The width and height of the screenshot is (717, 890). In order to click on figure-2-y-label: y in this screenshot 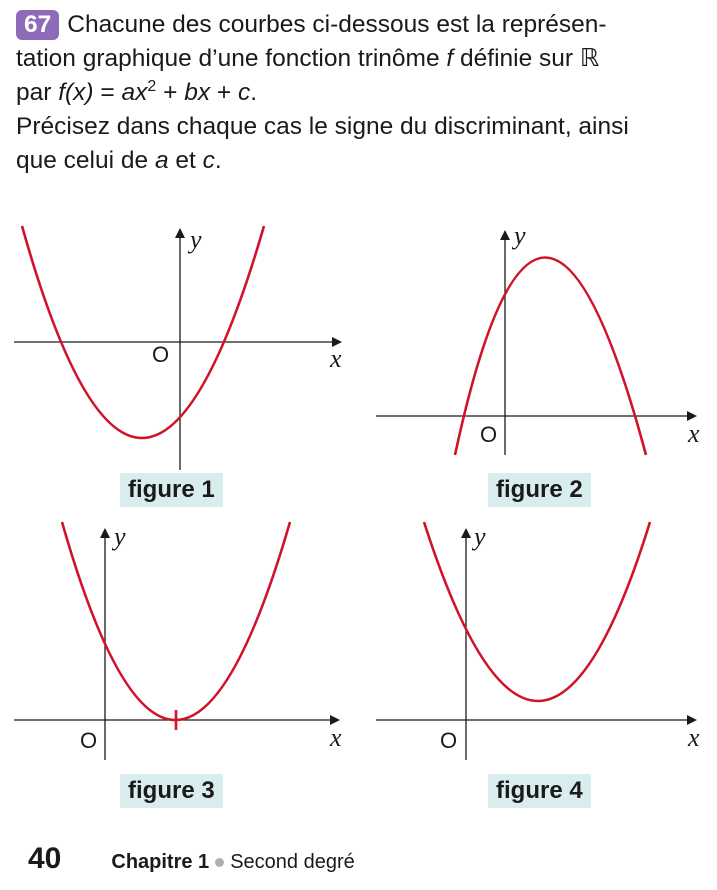, I will do `click(518, 235)`.